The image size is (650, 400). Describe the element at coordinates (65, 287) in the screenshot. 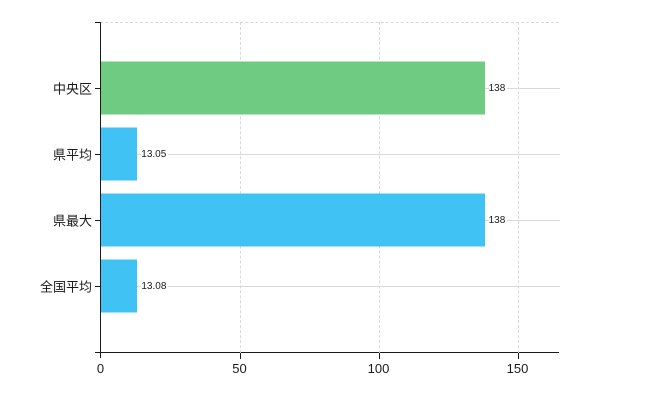

I see `category-label: 全国平均` at that location.